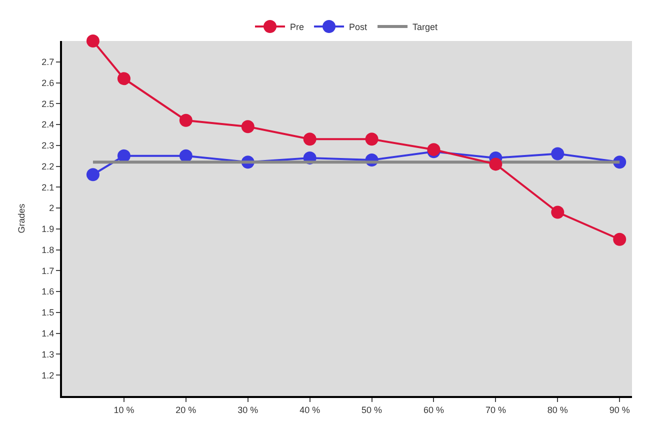 Image resolution: width=650 pixels, height=427 pixels. What do you see at coordinates (48, 271) in the screenshot?
I see `y-tick-label: 1.7` at bounding box center [48, 271].